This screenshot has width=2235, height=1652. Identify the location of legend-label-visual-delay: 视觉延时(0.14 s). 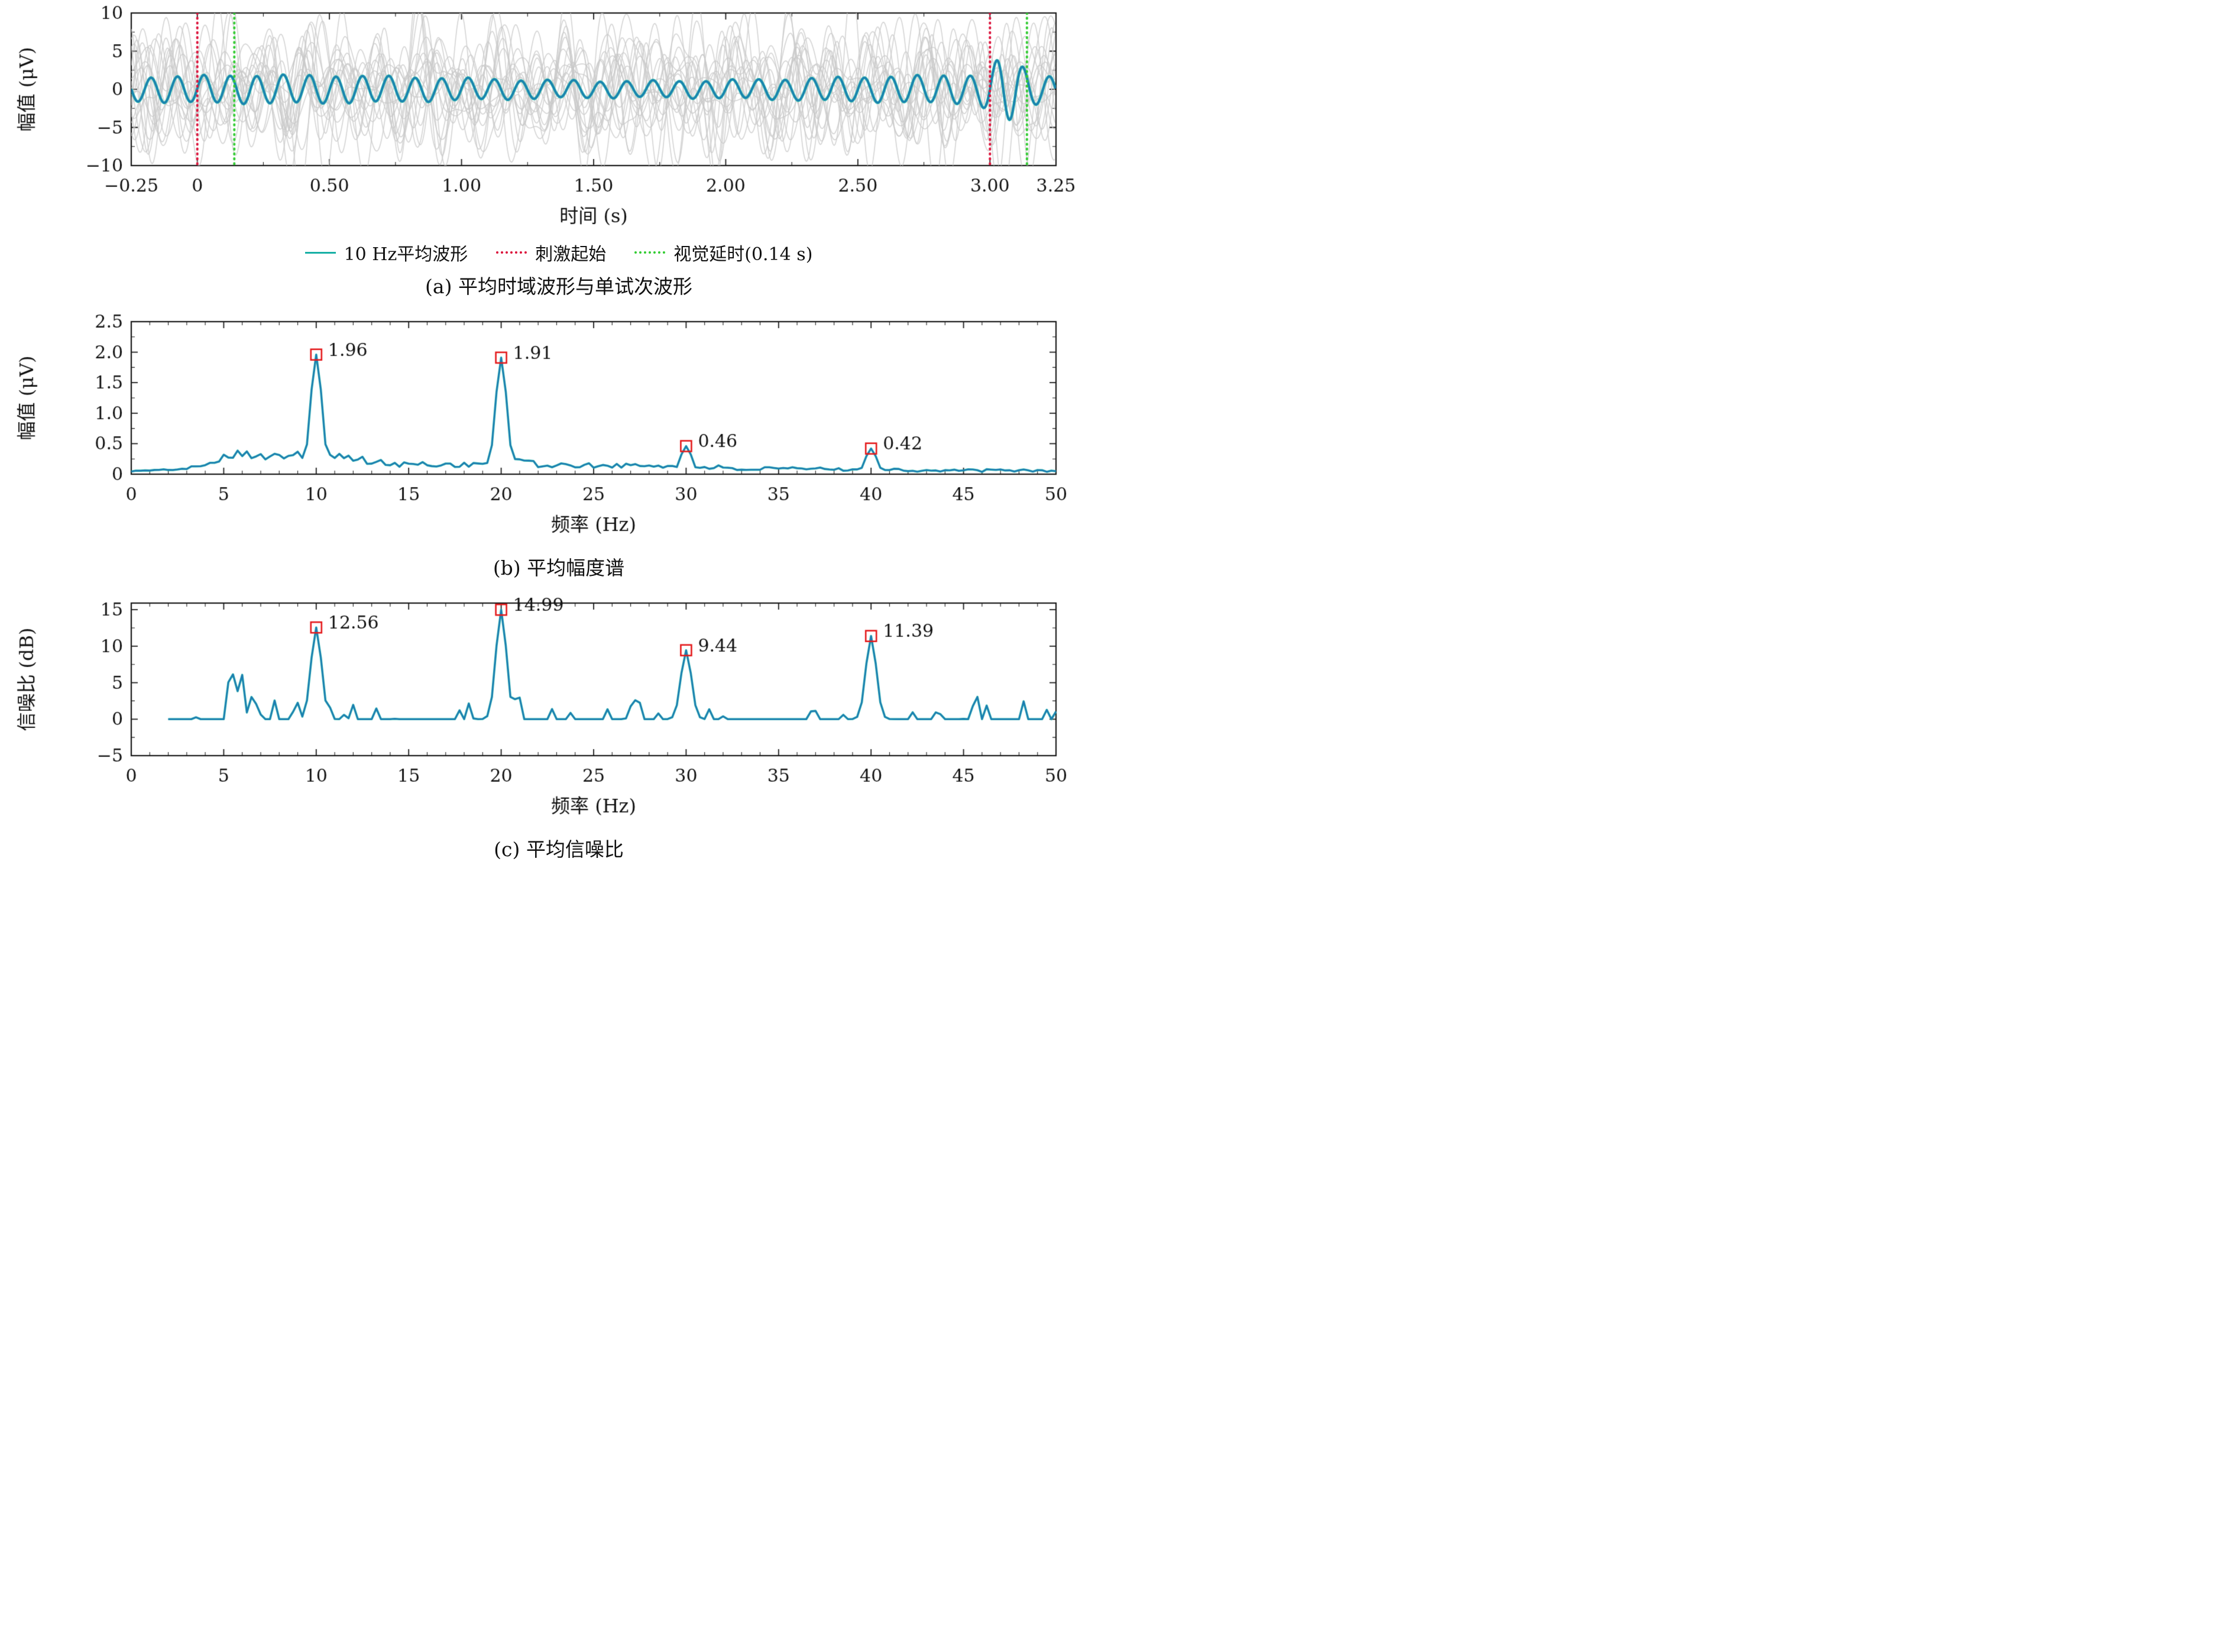
(743, 254).